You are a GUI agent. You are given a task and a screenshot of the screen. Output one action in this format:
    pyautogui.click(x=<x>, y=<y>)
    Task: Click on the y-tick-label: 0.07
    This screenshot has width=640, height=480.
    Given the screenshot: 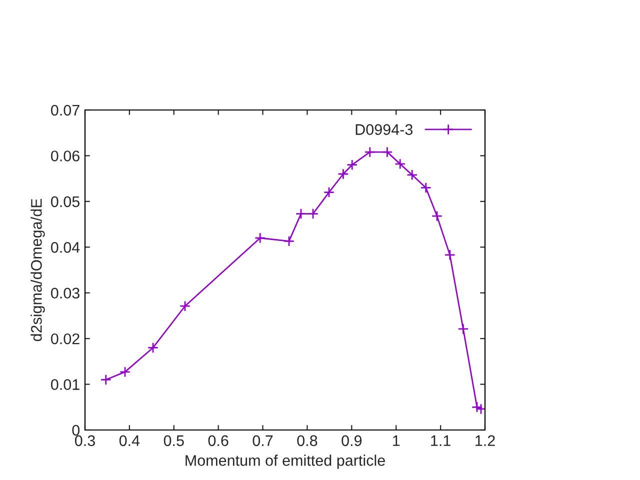 What is the action you would take?
    pyautogui.click(x=65, y=110)
    